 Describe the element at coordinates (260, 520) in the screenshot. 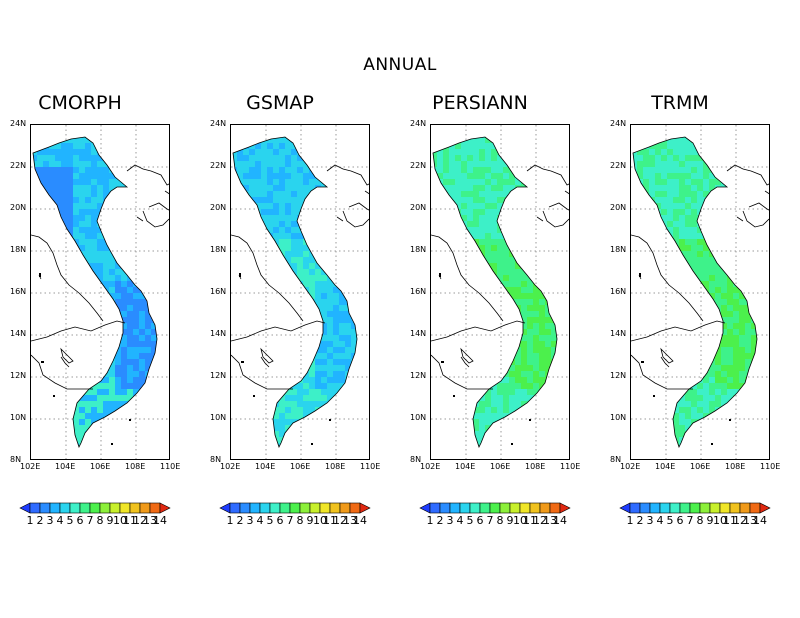

I see `colorbar-label: 4` at that location.